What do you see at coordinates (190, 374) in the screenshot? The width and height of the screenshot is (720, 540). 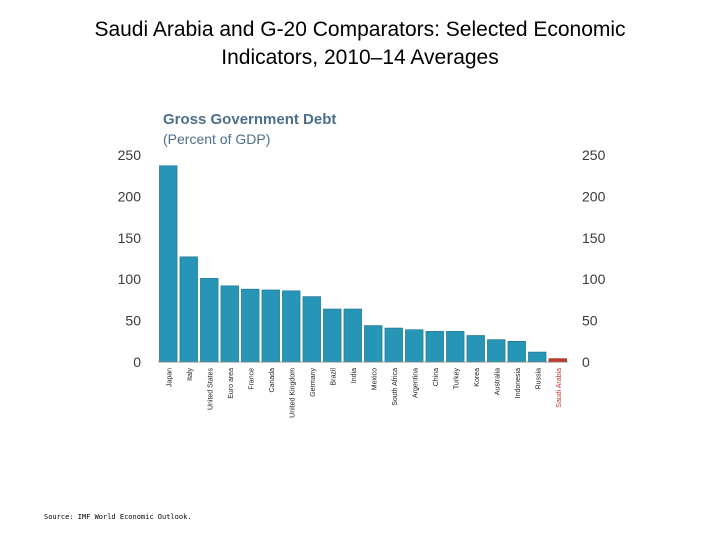 I see `x-tick-label: Italy` at bounding box center [190, 374].